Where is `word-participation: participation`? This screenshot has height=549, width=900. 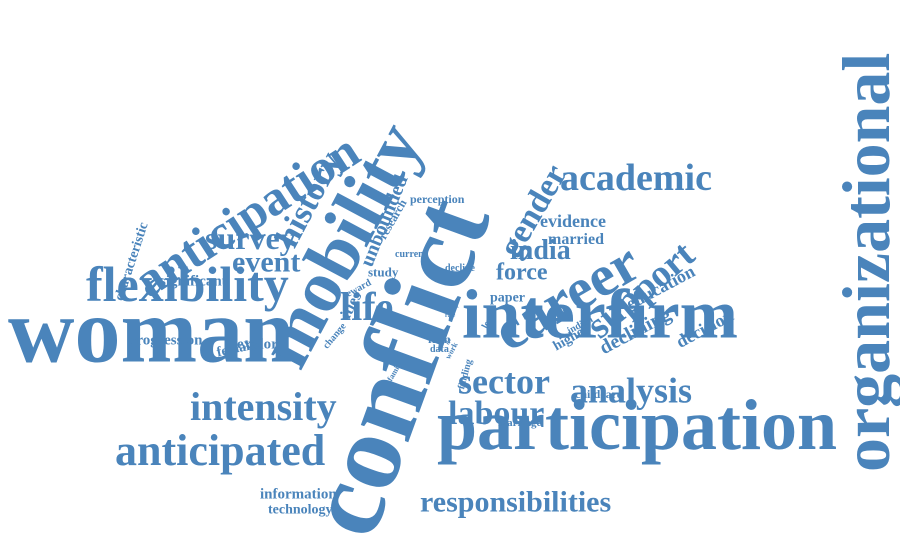 word-participation: participation is located at coordinates (637, 424).